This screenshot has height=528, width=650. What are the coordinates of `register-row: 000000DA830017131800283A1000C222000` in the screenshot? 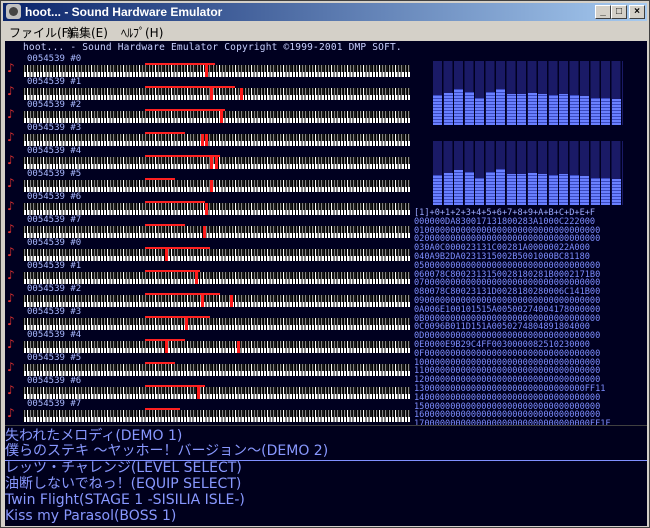 It's located at (505, 221).